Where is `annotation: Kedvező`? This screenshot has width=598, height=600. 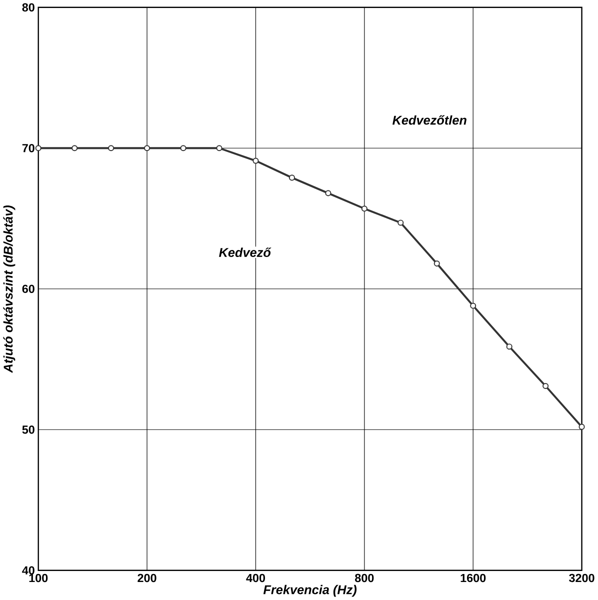
annotation: Kedvező is located at coordinates (245, 253).